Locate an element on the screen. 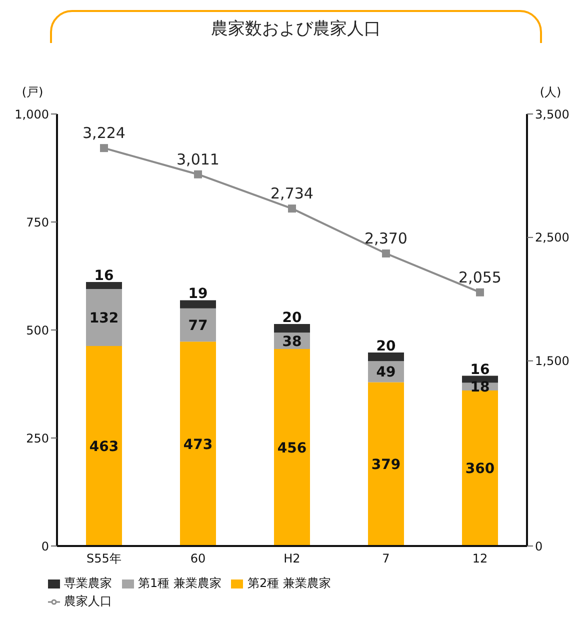  data-label: 2,055 is located at coordinates (480, 277).